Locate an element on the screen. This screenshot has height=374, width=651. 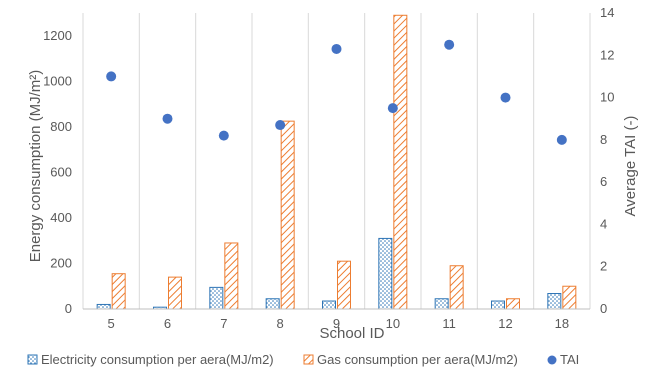
x-tick-label: 7 is located at coordinates (223, 323).